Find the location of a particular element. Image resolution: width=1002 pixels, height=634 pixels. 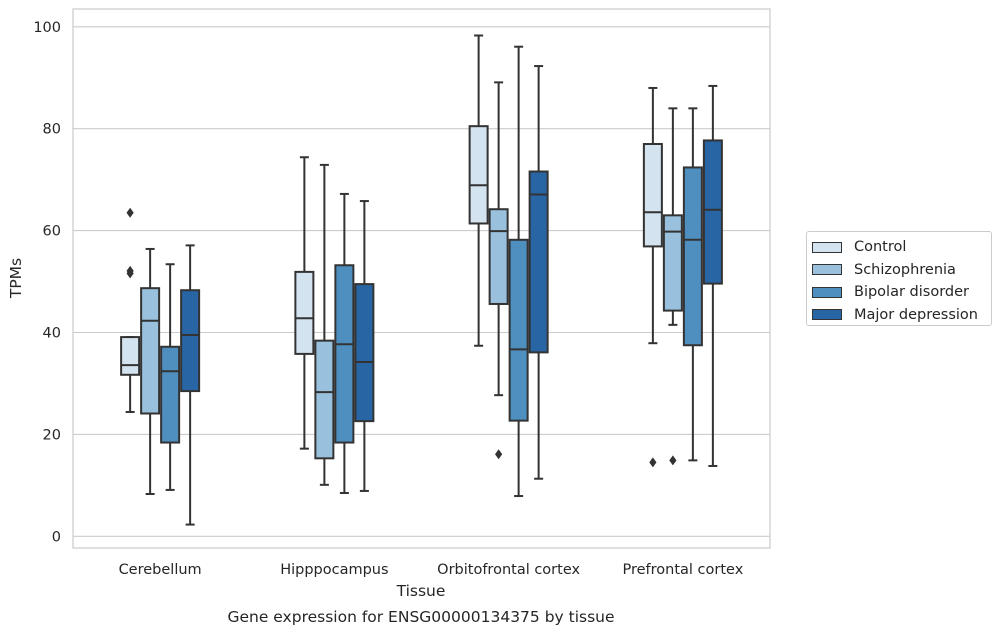

x-tick-label: Orbitofrontal cortex is located at coordinates (508, 570).